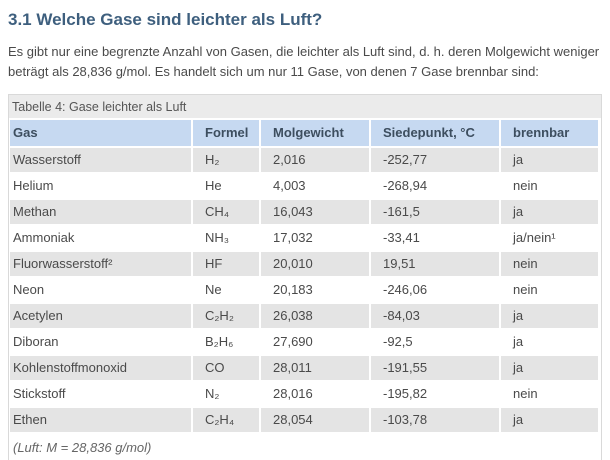  What do you see at coordinates (315, 342) in the screenshot?
I see `molgewicht-cell: 27,690` at bounding box center [315, 342].